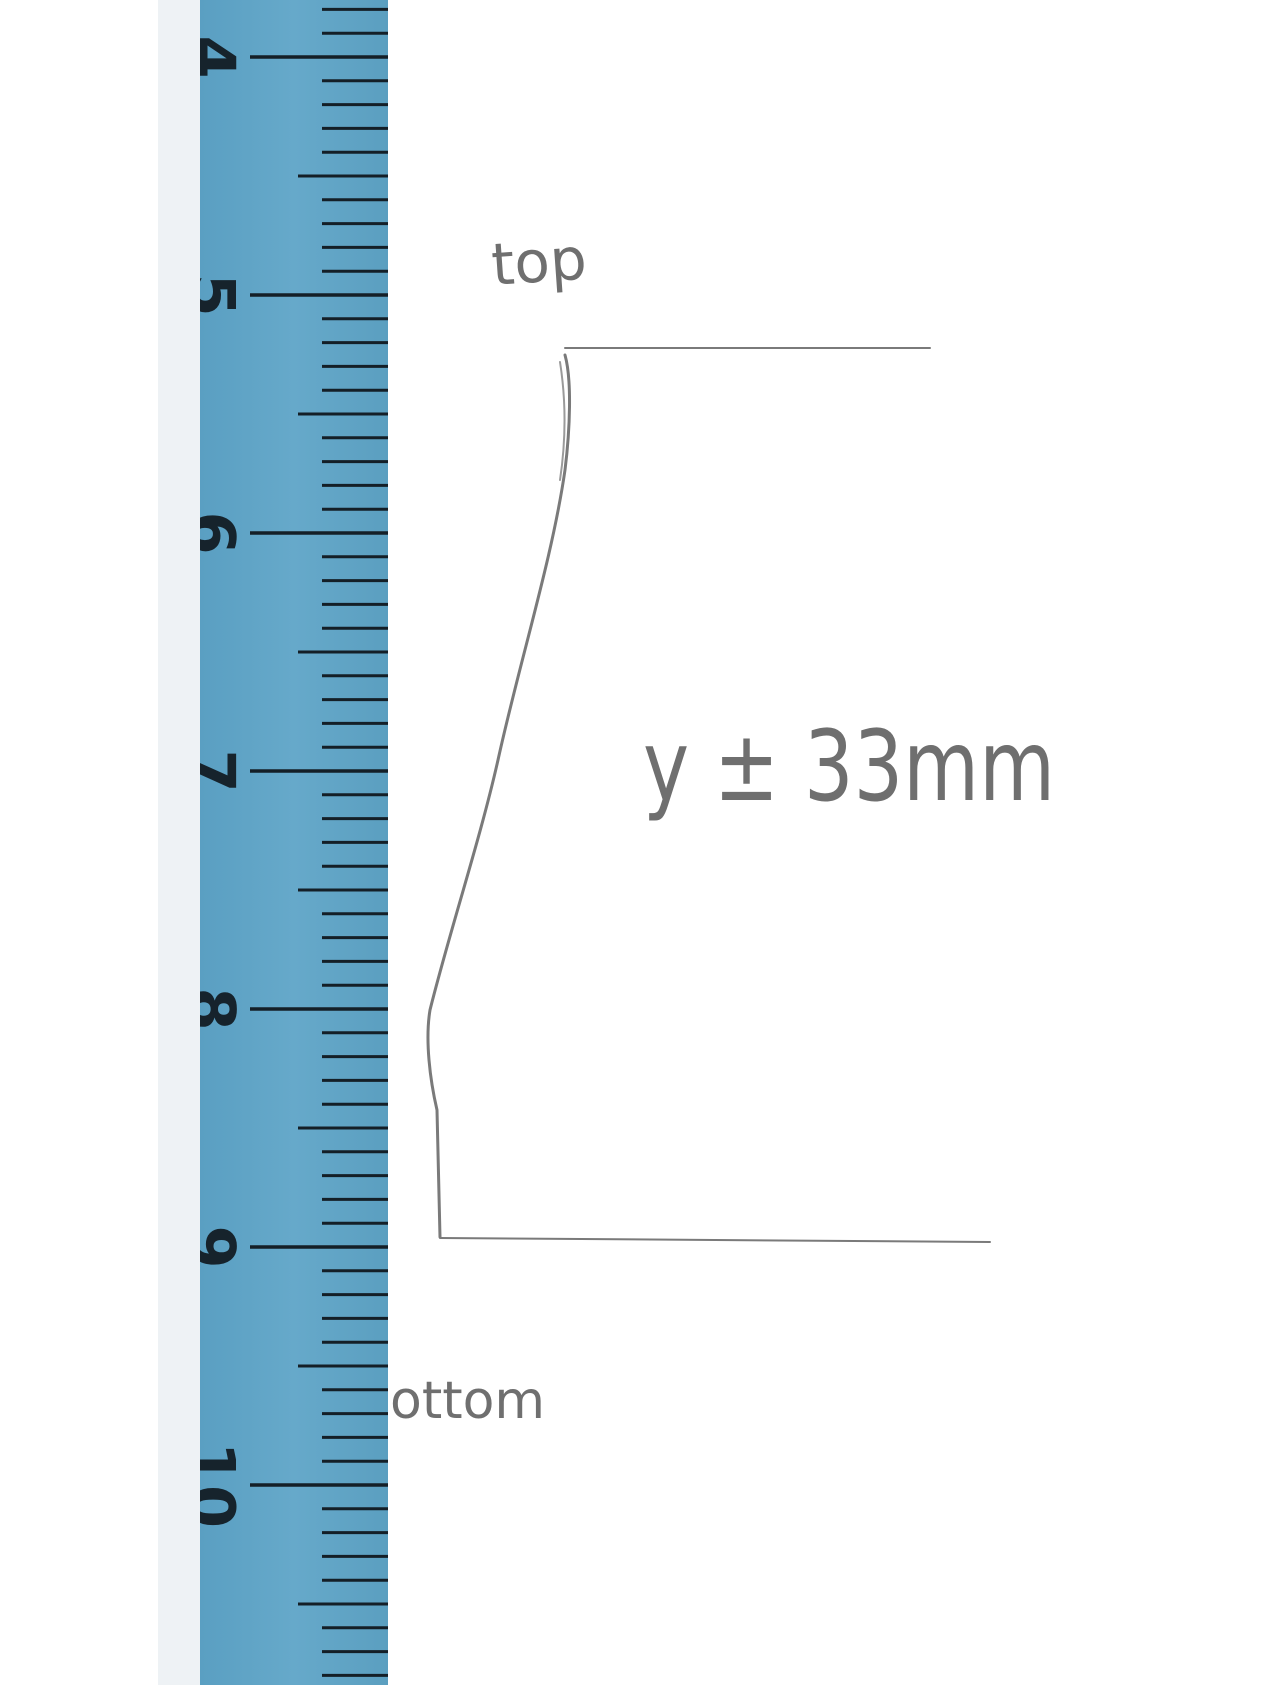  I want to click on ruler-number: 10, so click(212, 1485).